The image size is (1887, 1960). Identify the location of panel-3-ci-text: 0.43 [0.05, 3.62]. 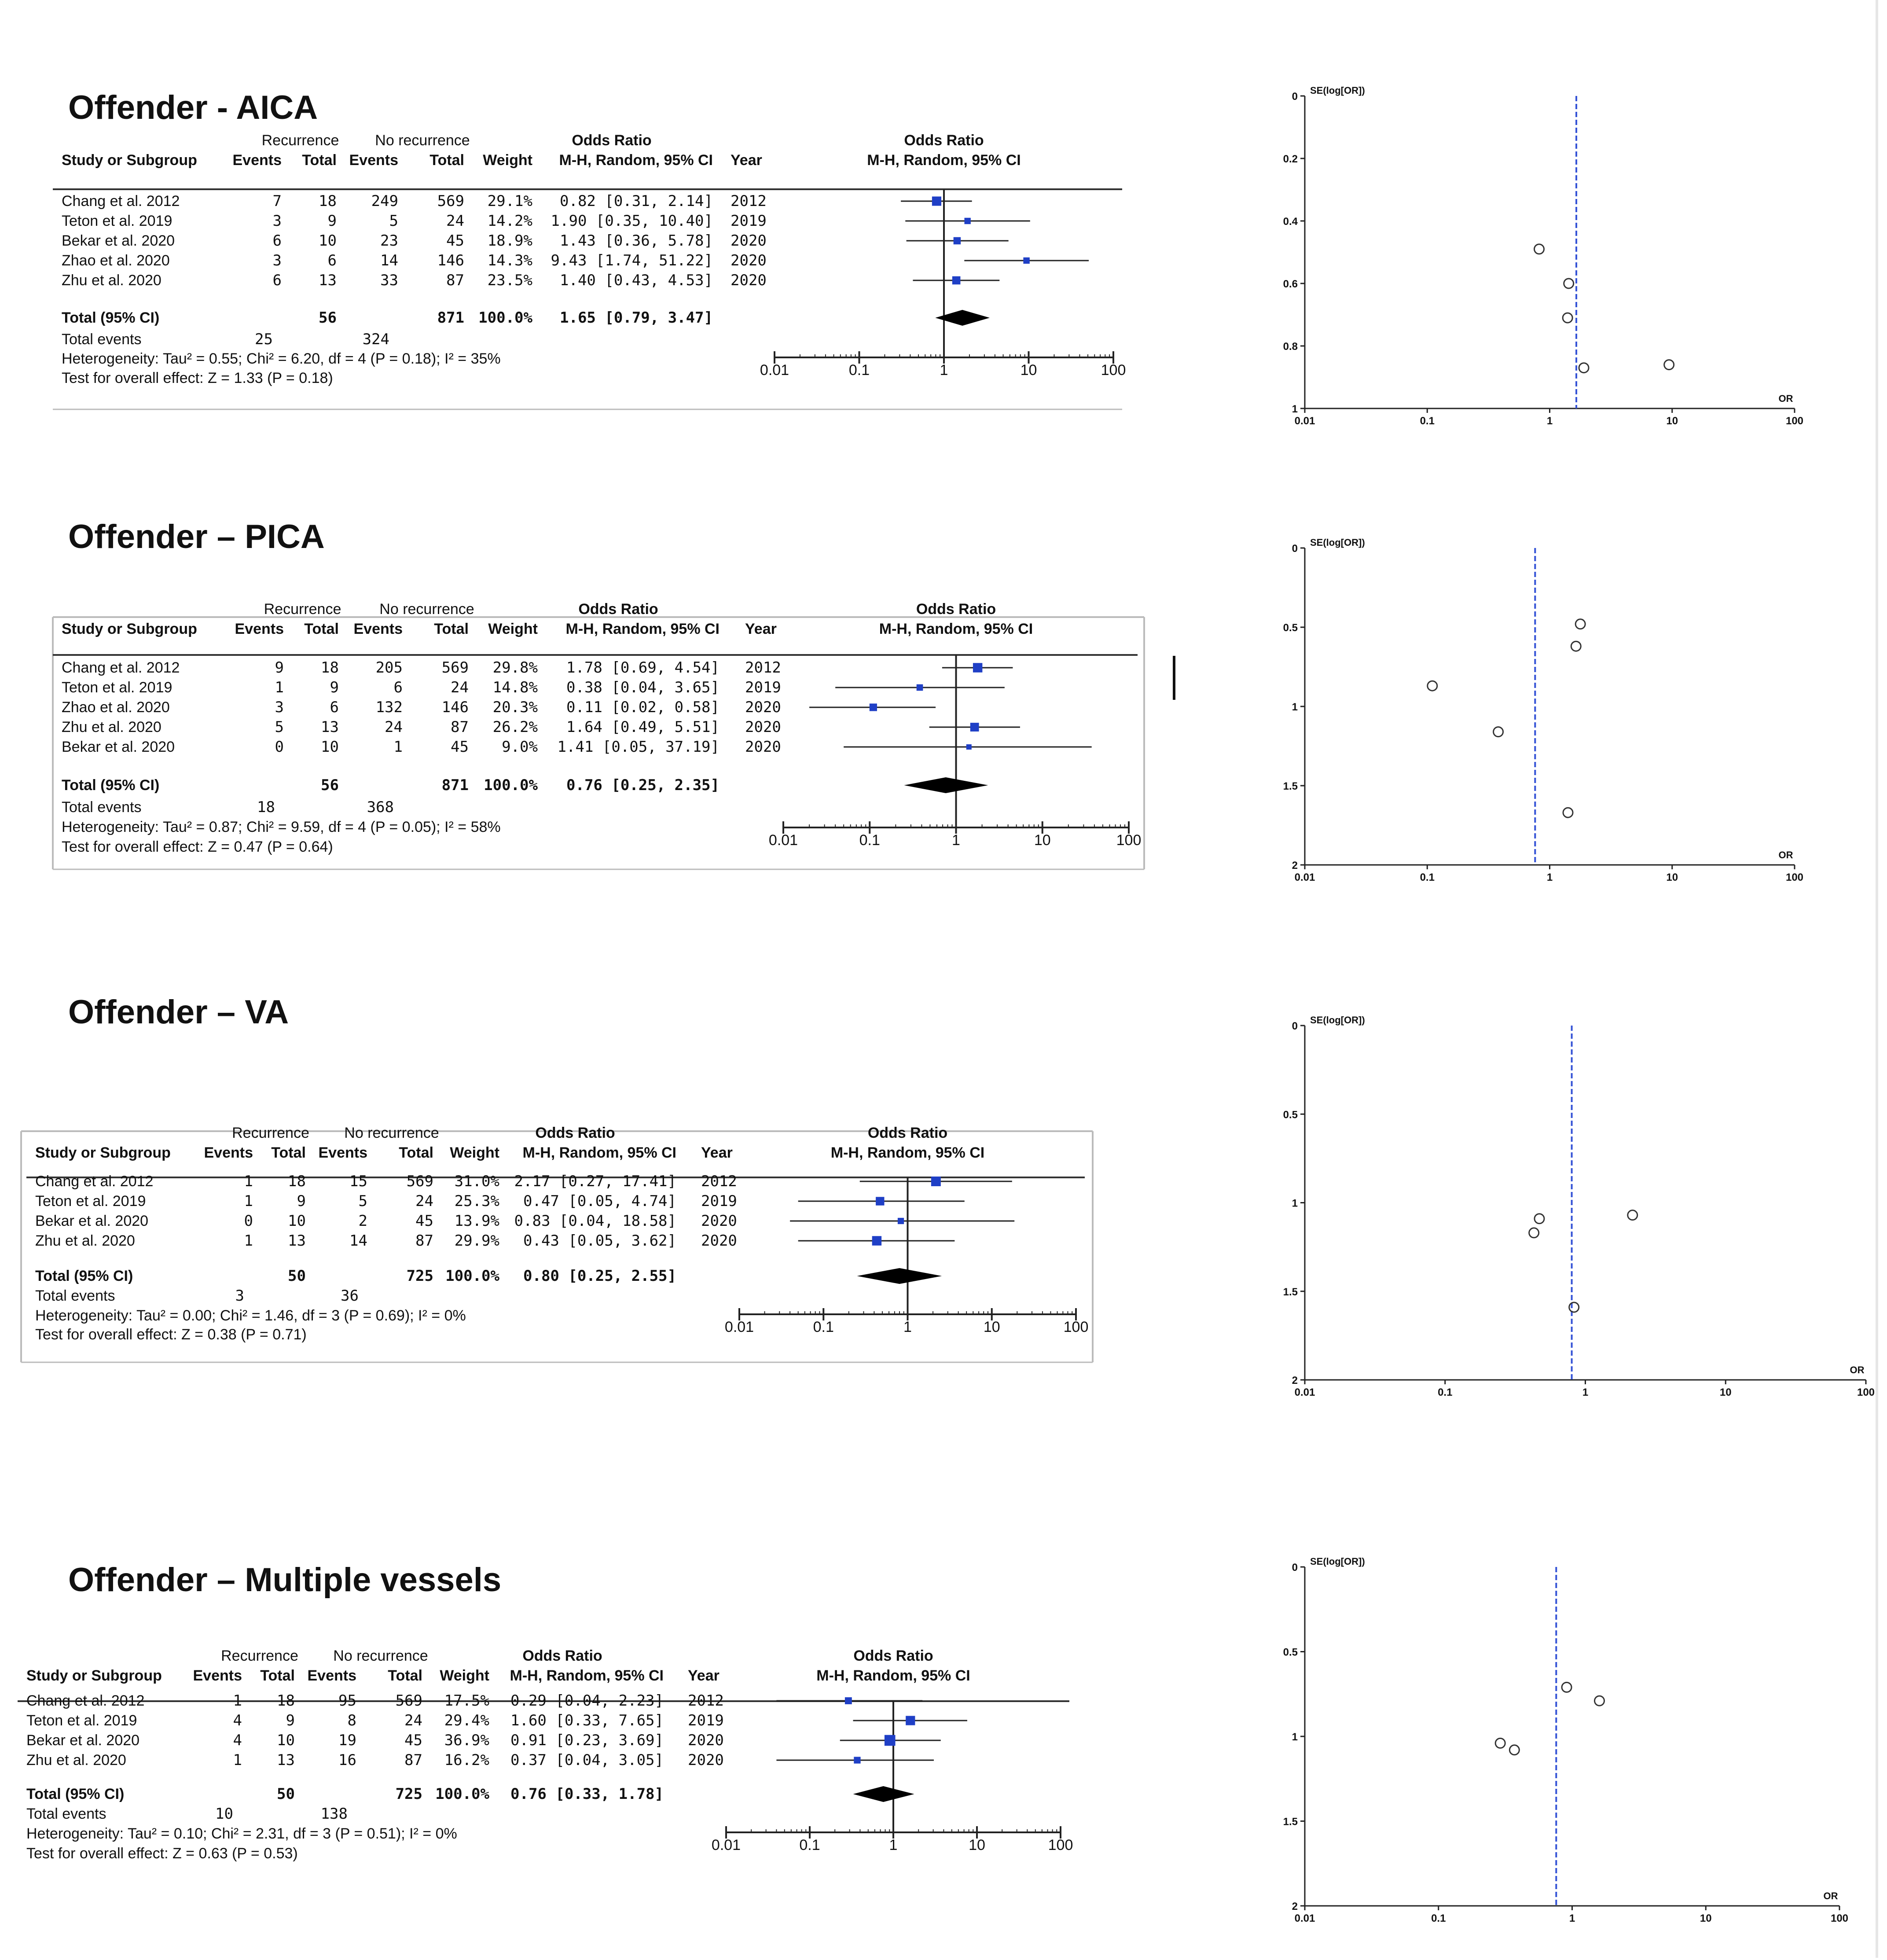
(599, 1241).